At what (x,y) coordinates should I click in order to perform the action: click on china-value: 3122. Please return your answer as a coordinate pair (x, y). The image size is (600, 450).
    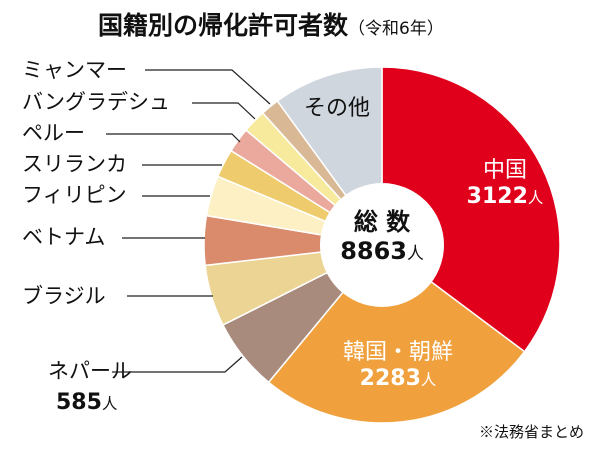
    Looking at the image, I should click on (497, 197).